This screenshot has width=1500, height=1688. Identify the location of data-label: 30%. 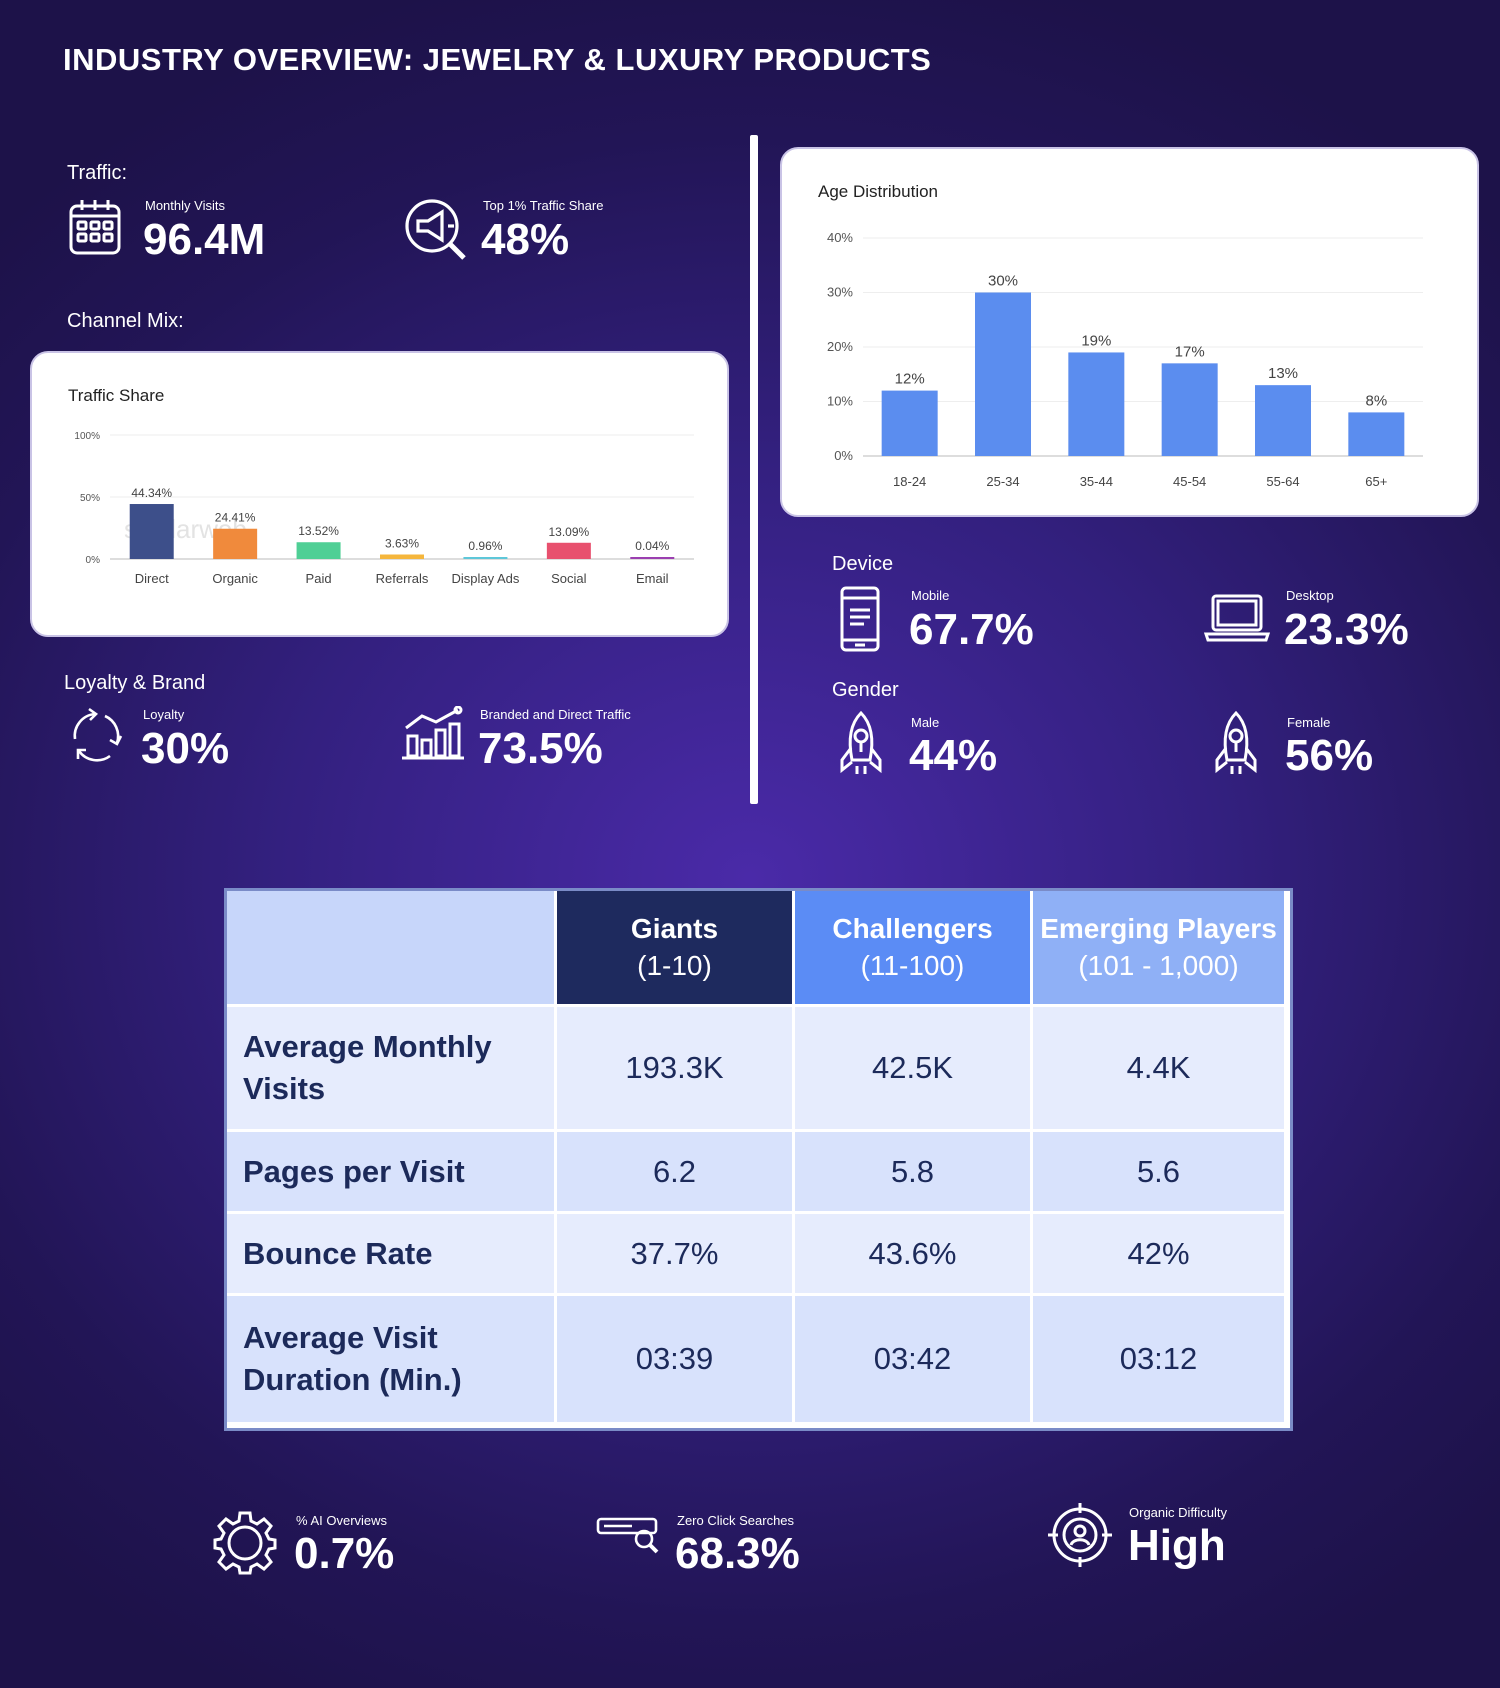
(1003, 281).